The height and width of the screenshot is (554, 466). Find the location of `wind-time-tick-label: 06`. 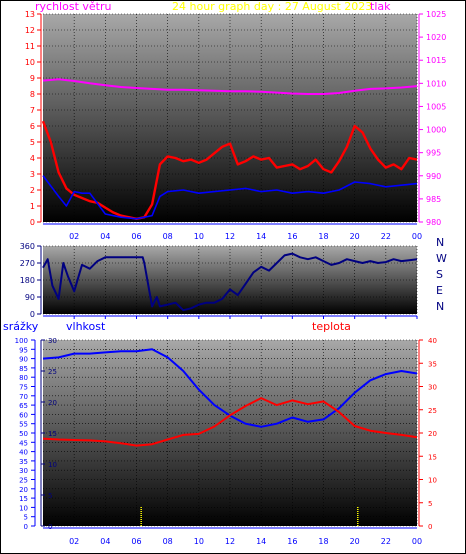

wind-time-tick-label: 06 is located at coordinates (136, 236).